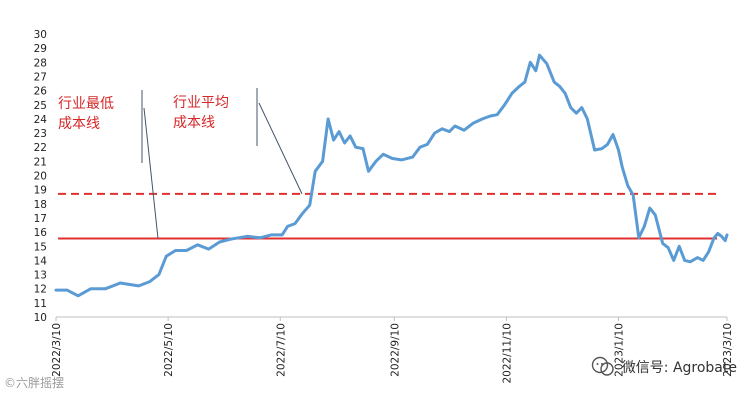 Image resolution: width=741 pixels, height=401 pixels. What do you see at coordinates (40, 35) in the screenshot?
I see `y-tick-label: 30` at bounding box center [40, 35].